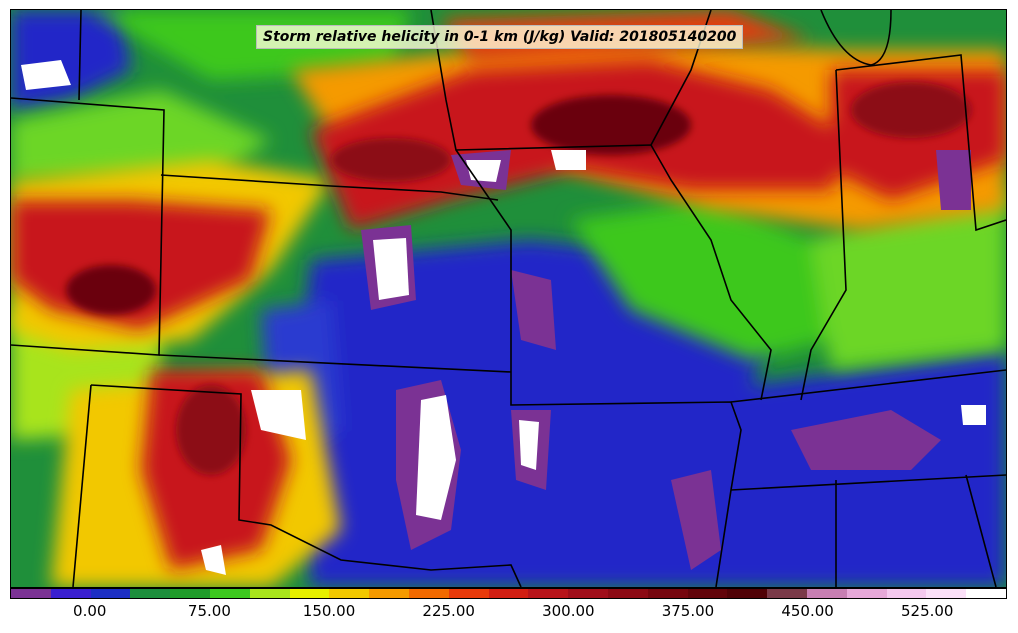 This screenshot has height=633, width=1018. Describe the element at coordinates (920, 143) in the screenshot. I see `boundary-indiana-ohio` at that location.